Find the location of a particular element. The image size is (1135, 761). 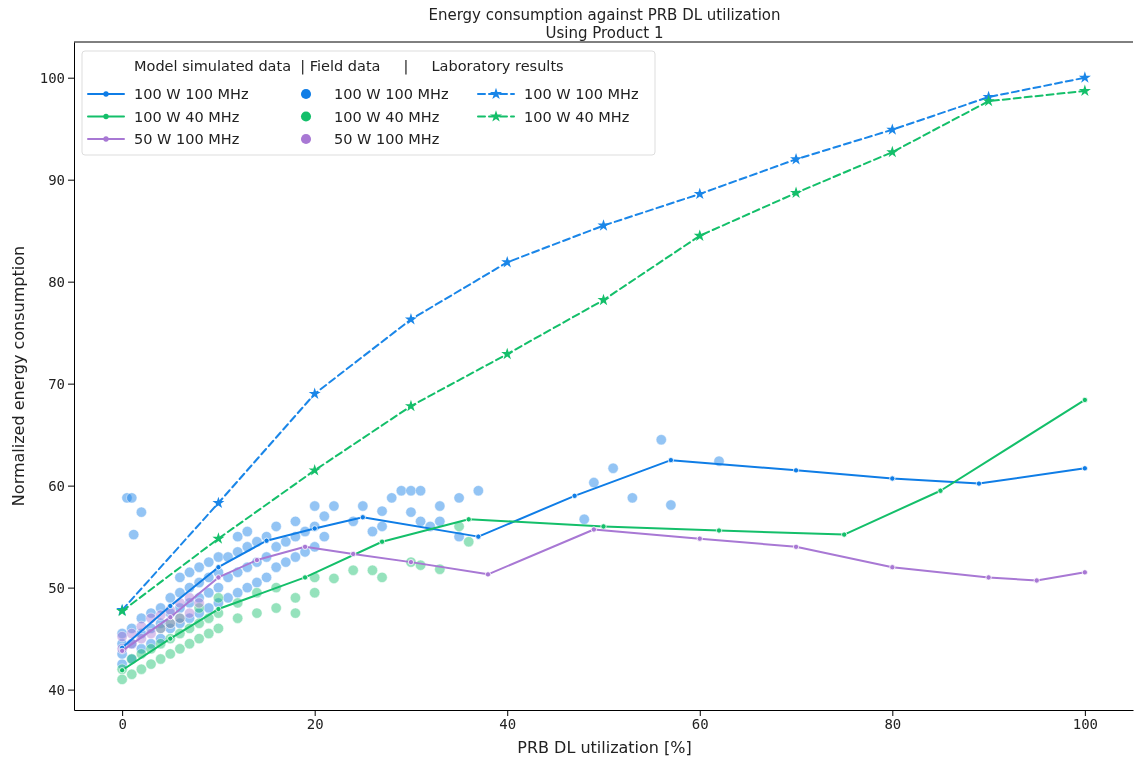

x-tick-label: 40 is located at coordinates (508, 723).